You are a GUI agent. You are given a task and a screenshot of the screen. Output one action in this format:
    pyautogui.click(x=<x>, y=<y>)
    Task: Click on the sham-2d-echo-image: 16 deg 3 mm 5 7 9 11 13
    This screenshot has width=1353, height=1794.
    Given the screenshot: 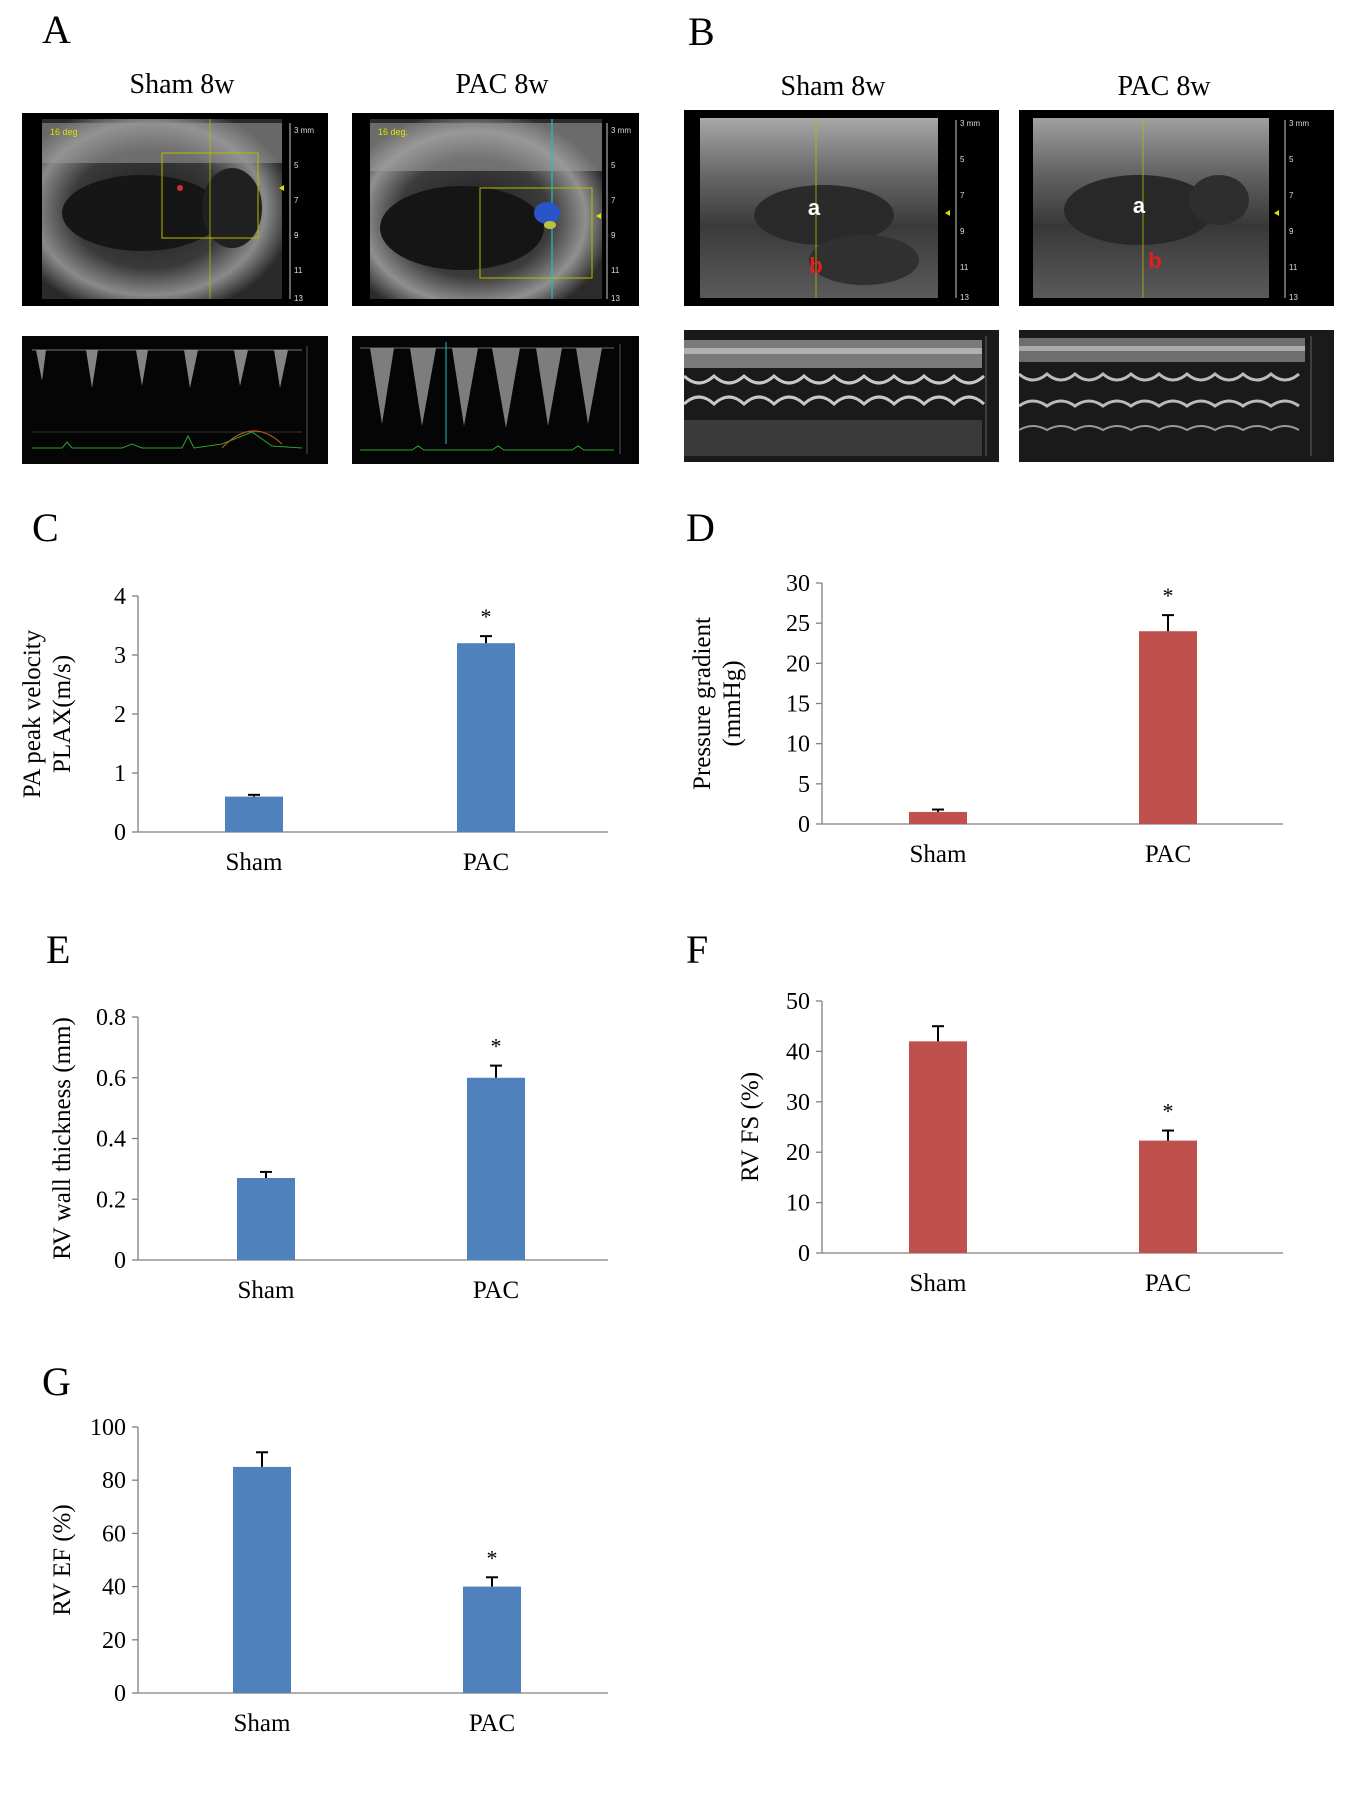 What is the action you would take?
    pyautogui.click(x=175, y=209)
    